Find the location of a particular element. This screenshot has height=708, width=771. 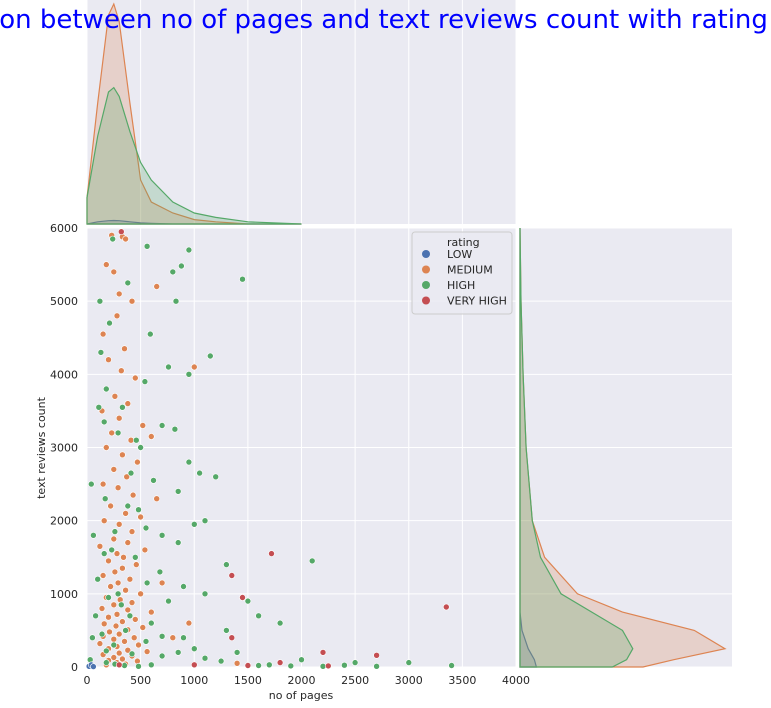

point-low is located at coordinates (93, 666).